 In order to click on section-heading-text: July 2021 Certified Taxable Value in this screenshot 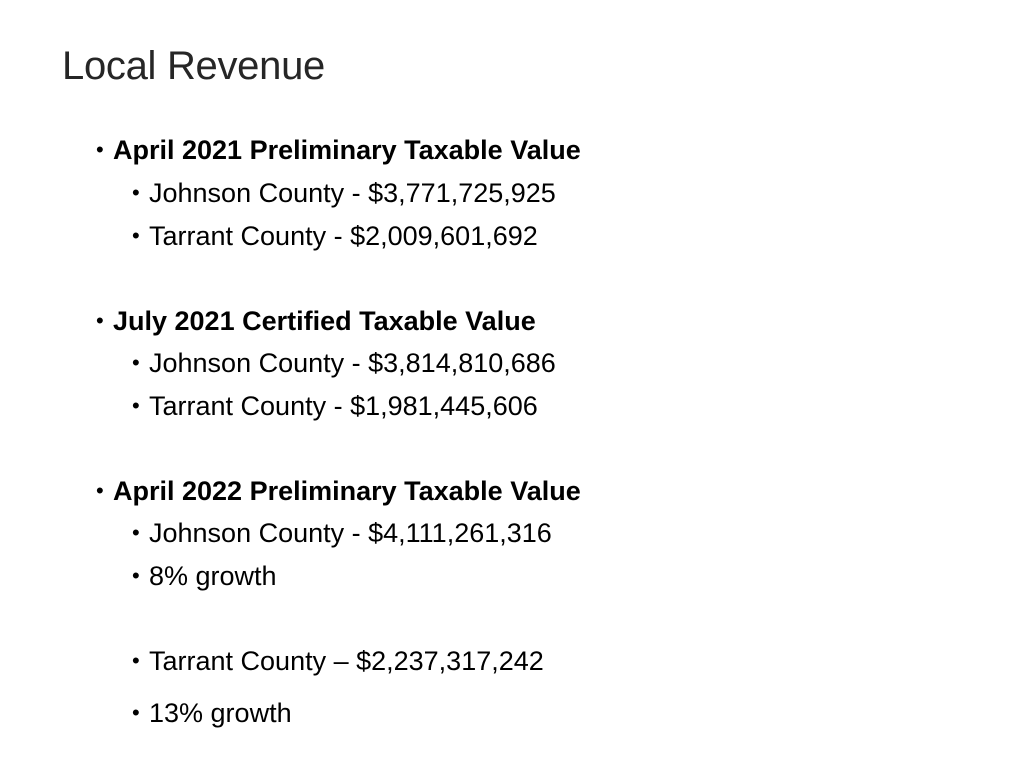, I will do `click(324, 321)`.